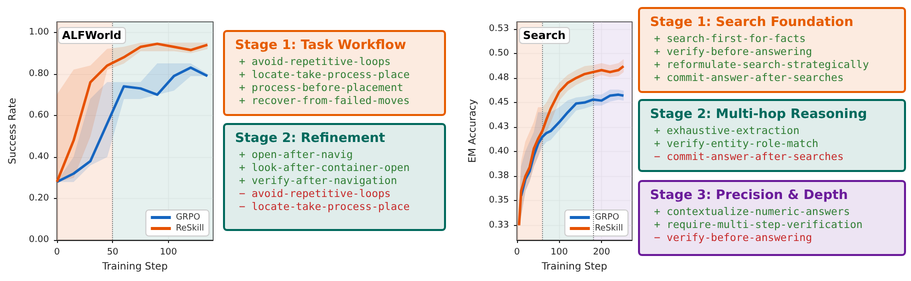  Describe the element at coordinates (749, 78) in the screenshot. I see `text: + commit-answer-after-searches` at that location.